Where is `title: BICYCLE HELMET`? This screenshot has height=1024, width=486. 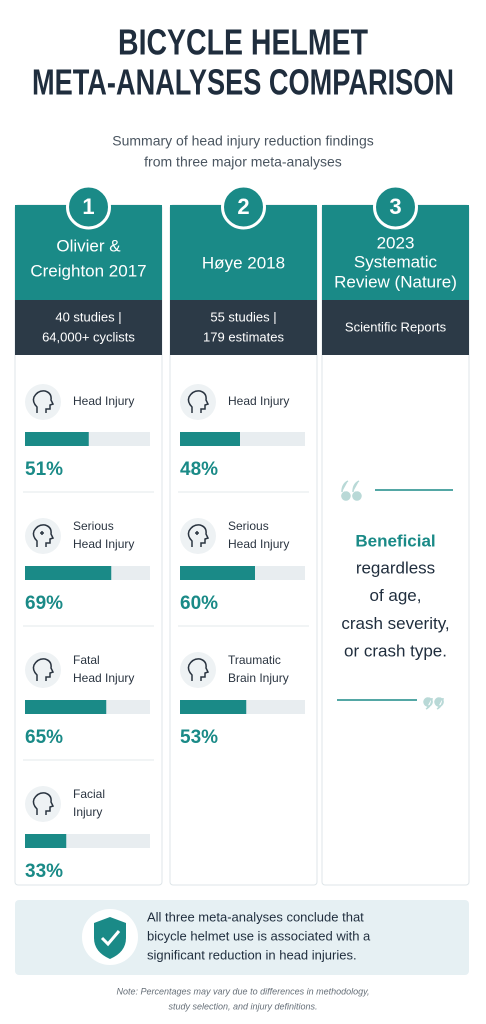
title: BICYCLE HELMET is located at coordinates (243, 42).